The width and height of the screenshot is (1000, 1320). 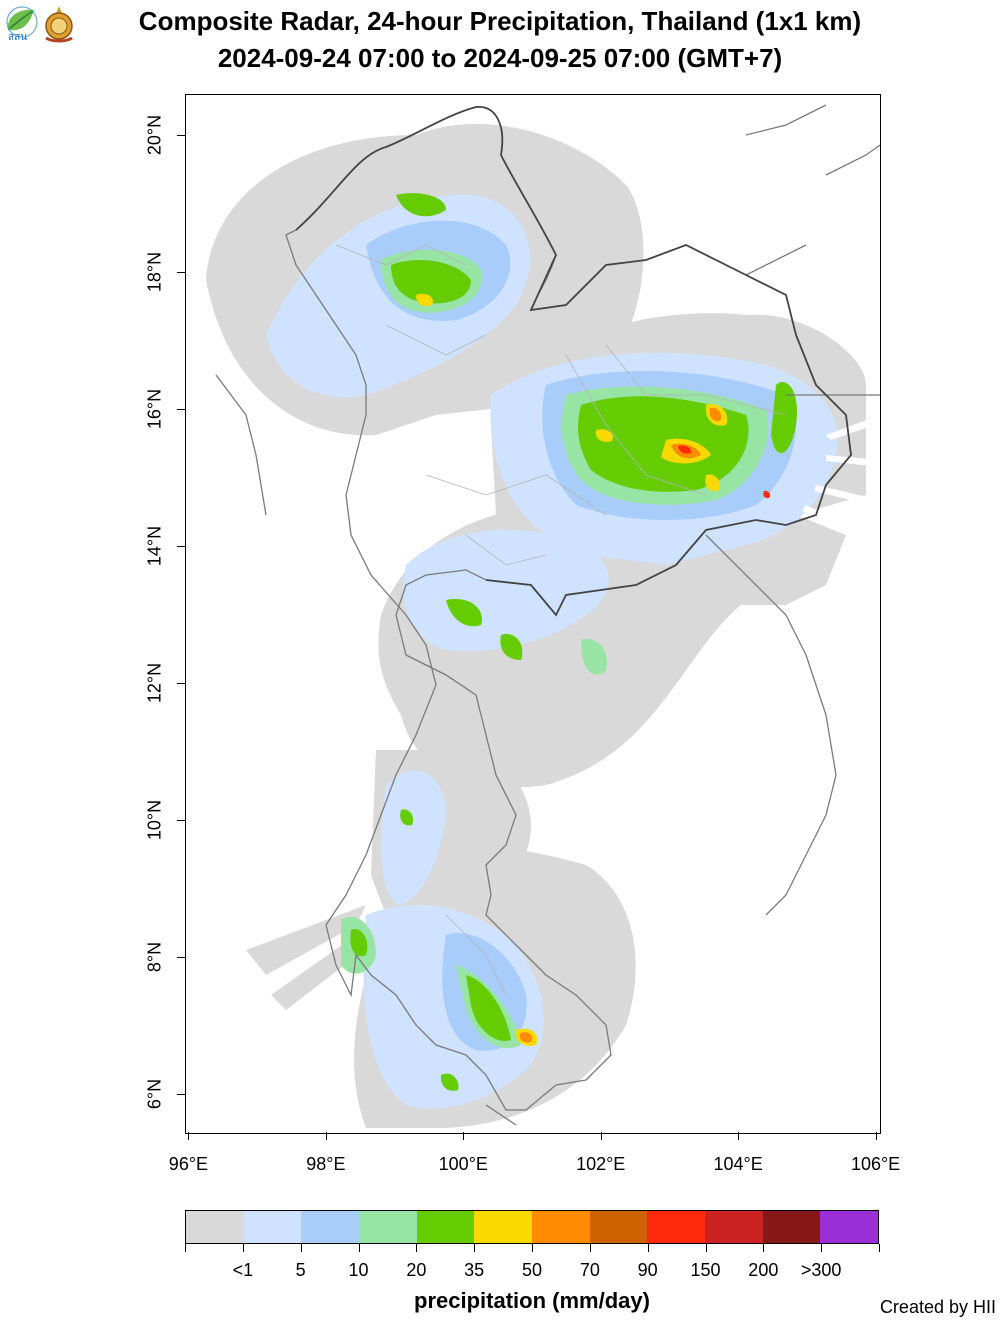 What do you see at coordinates (738, 1164) in the screenshot?
I see `x-tick-label: 104°E` at bounding box center [738, 1164].